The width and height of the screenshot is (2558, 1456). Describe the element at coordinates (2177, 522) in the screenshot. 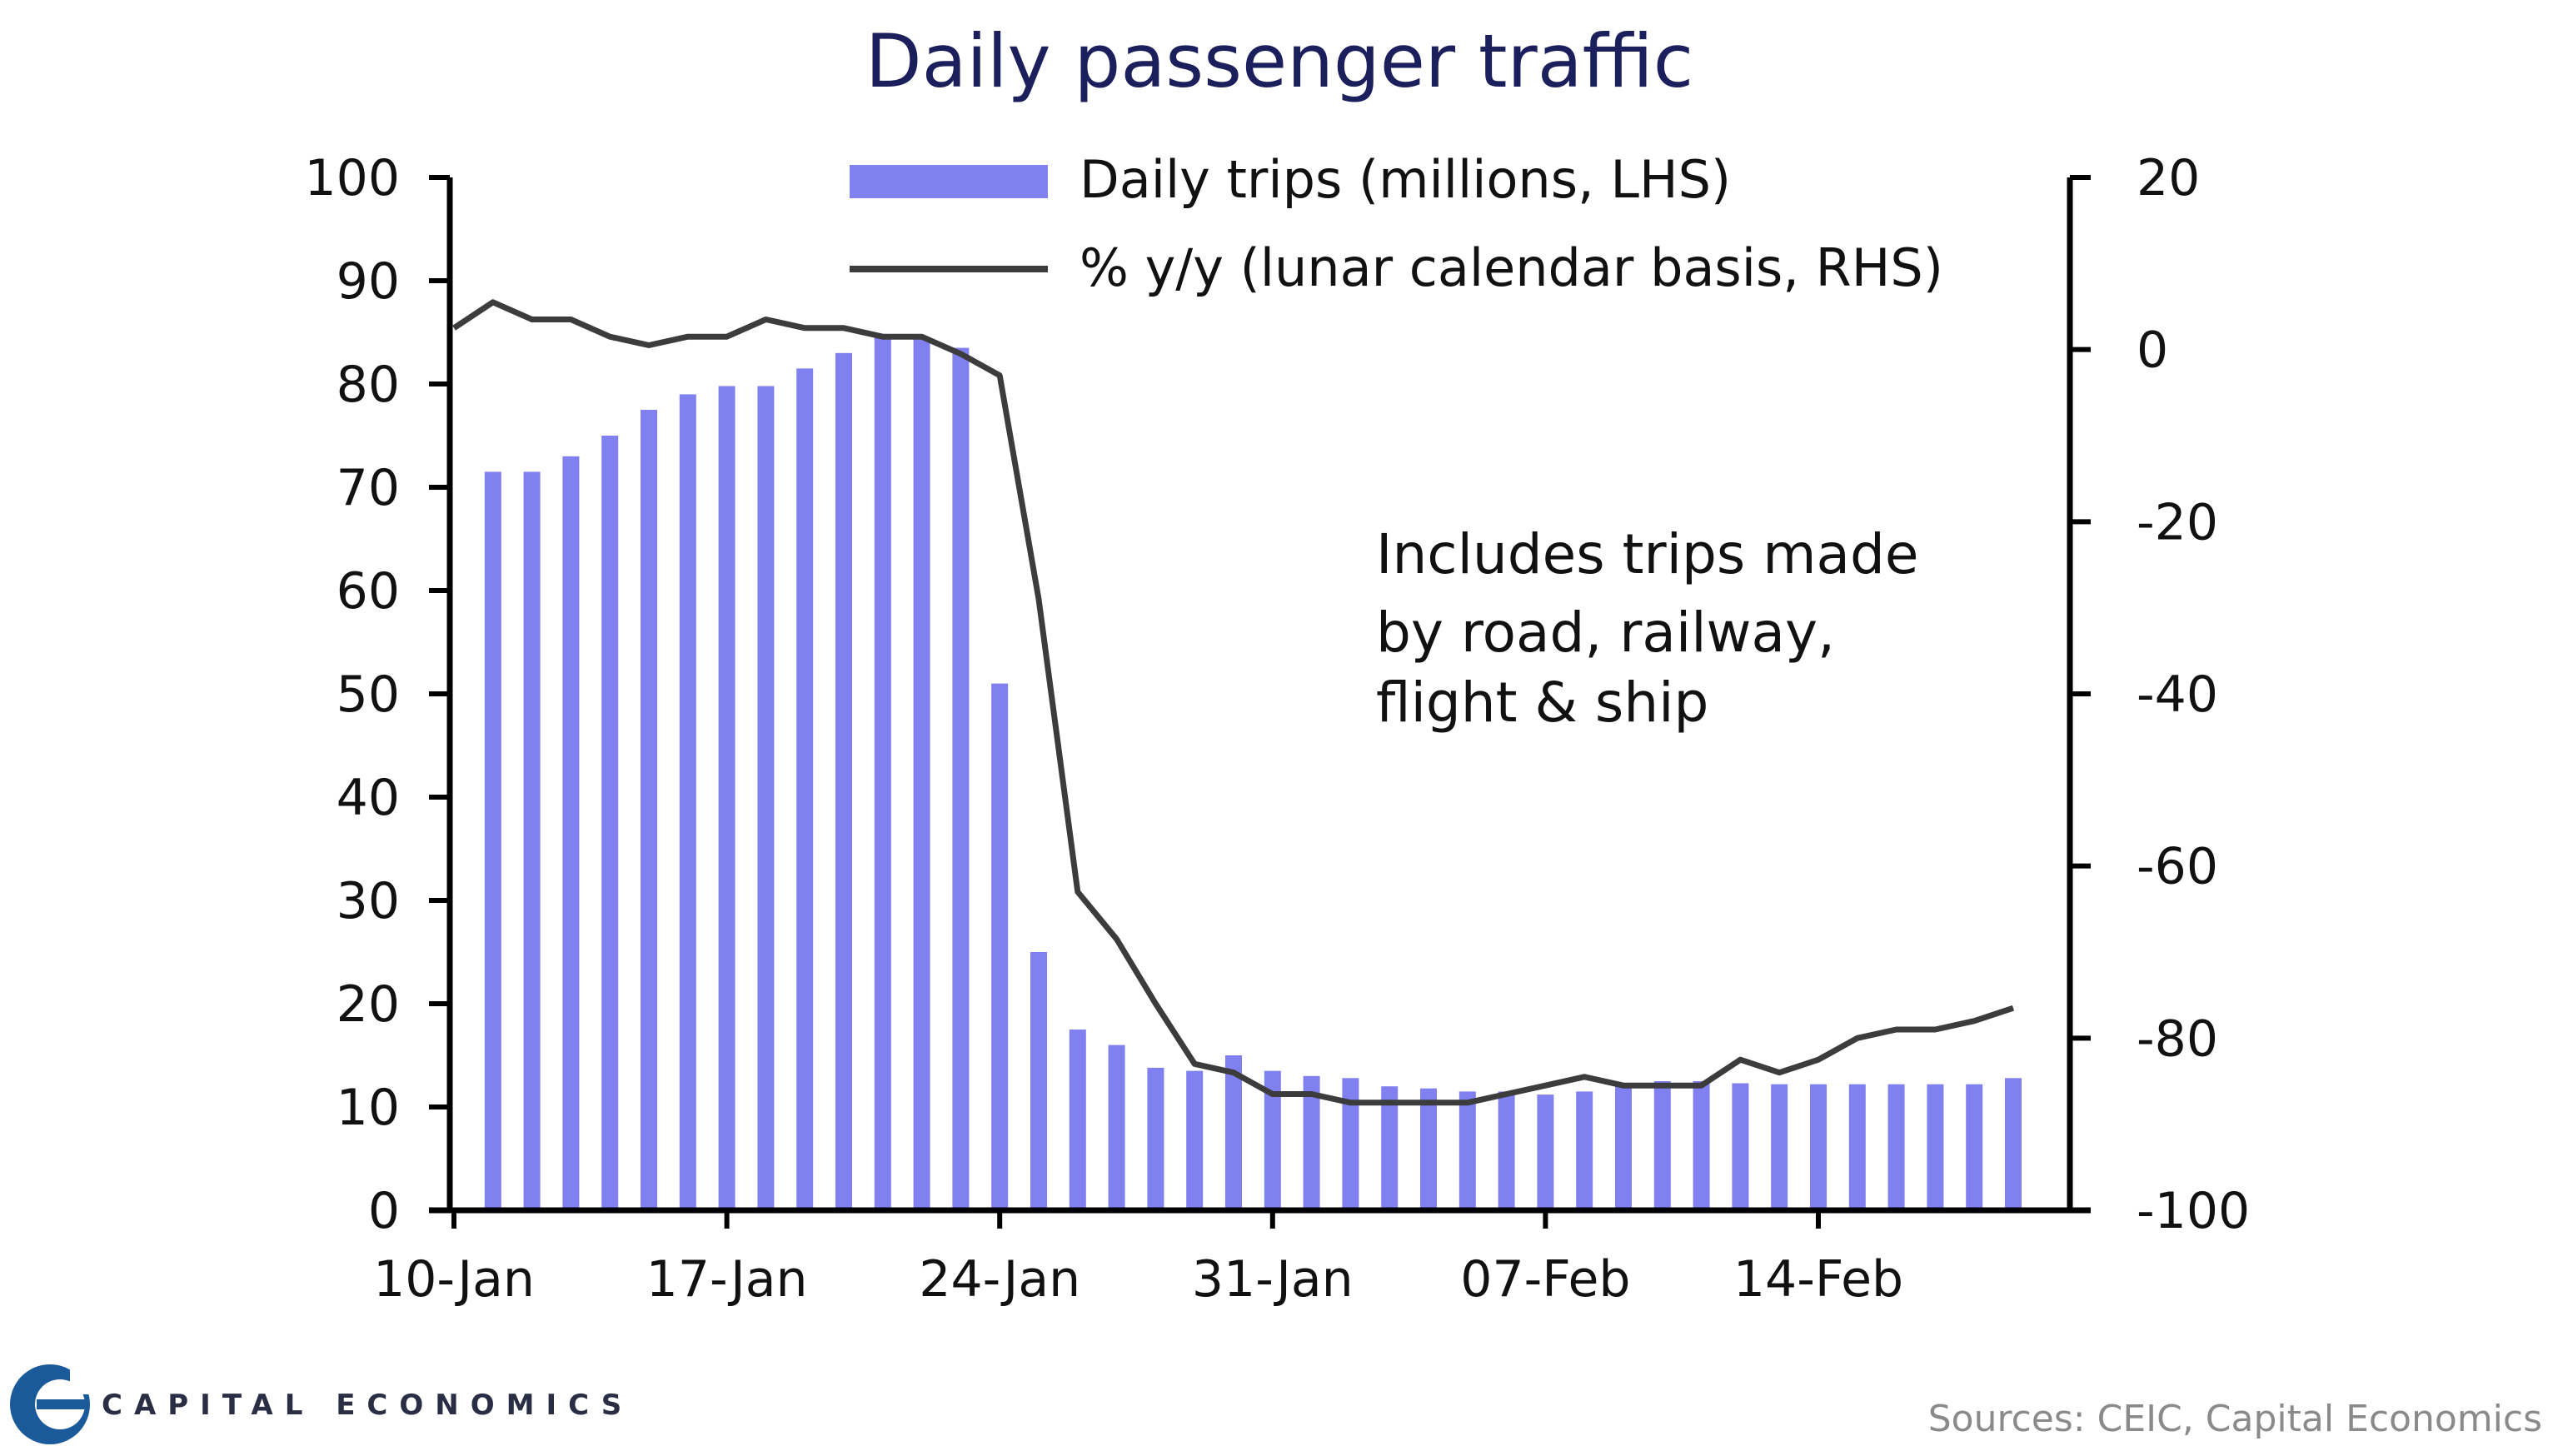

I see `right-tick-label: -20` at that location.